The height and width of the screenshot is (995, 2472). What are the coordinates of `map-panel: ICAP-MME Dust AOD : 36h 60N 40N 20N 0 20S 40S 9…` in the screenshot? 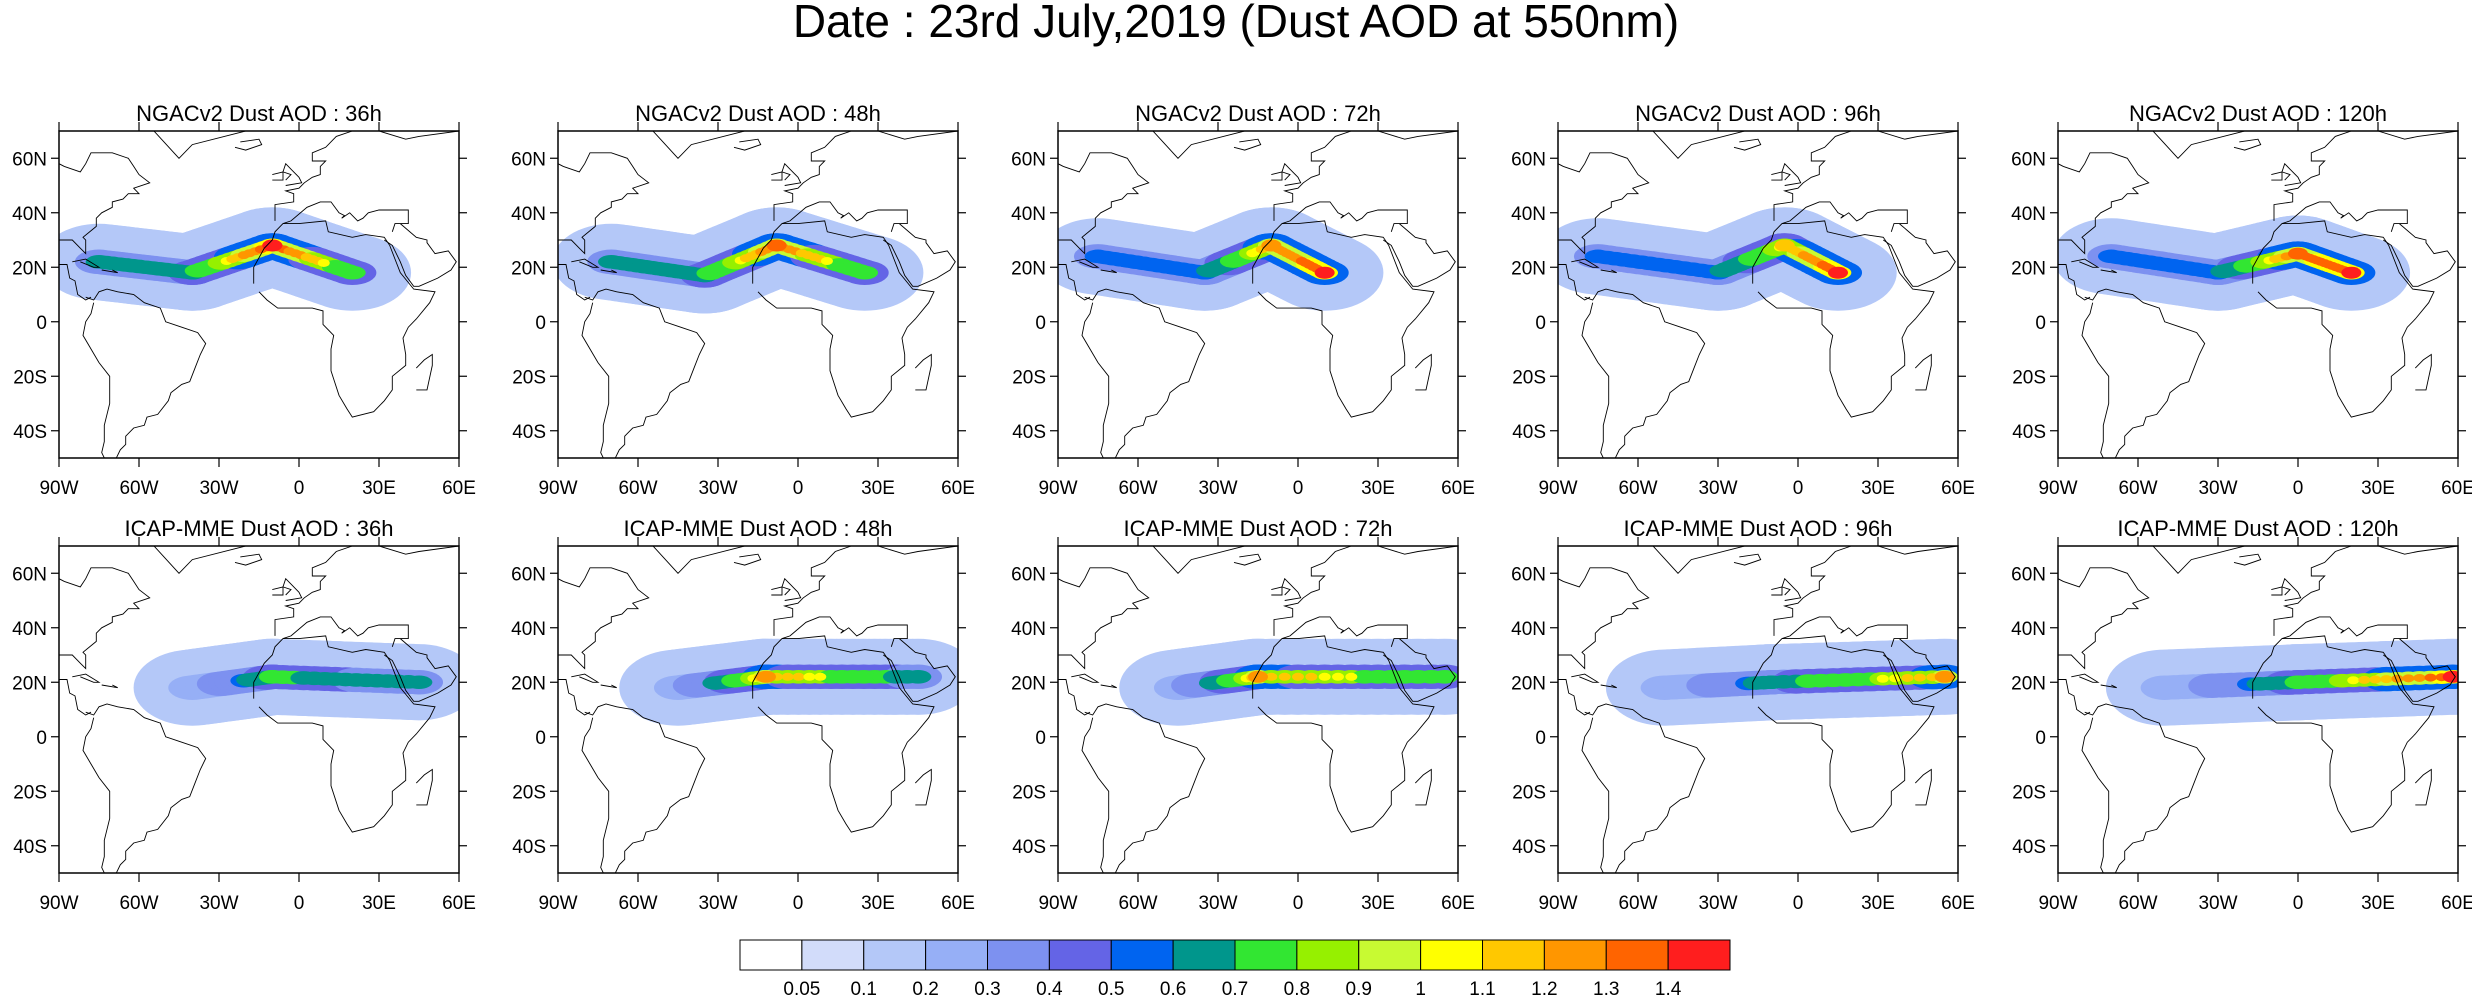 It's located at (244, 715).